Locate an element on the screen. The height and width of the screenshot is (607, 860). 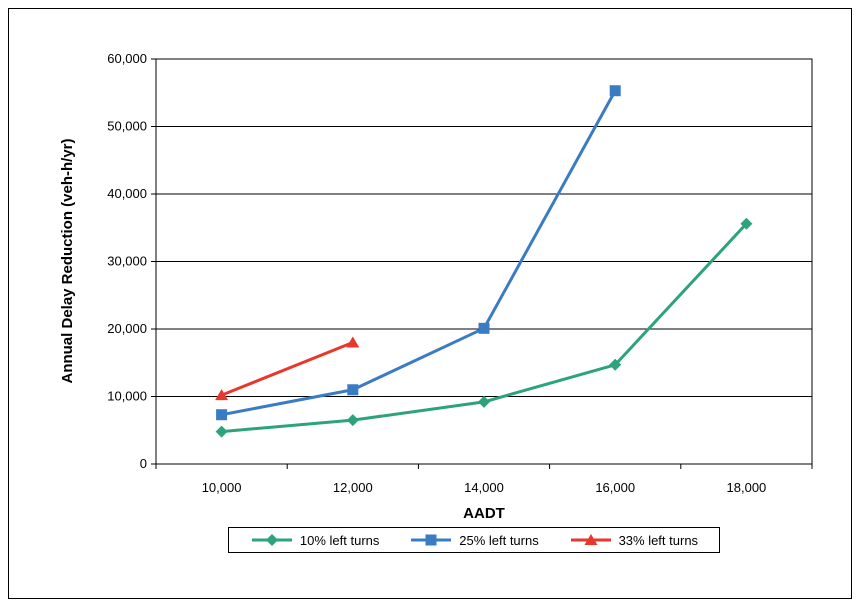
x-tick-label: 16,000 is located at coordinates (615, 487).